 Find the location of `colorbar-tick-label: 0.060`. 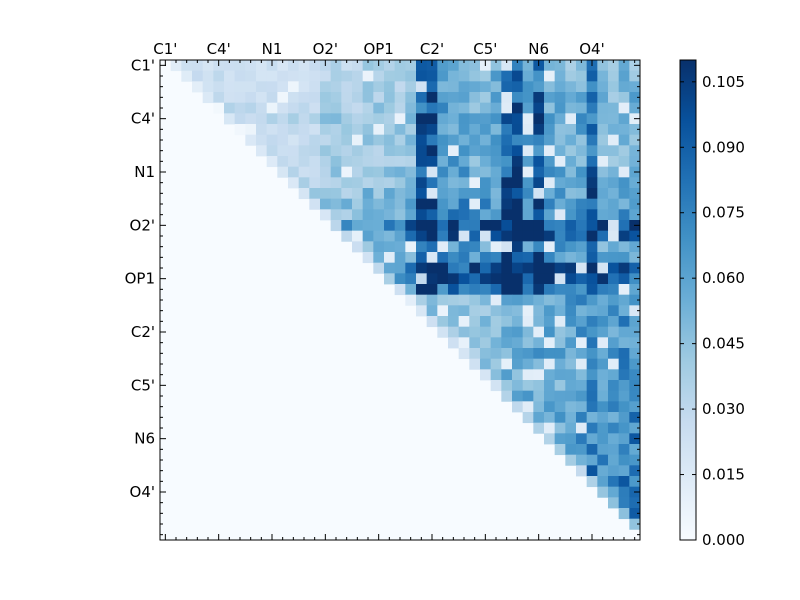

colorbar-tick-label: 0.060 is located at coordinates (723, 278).